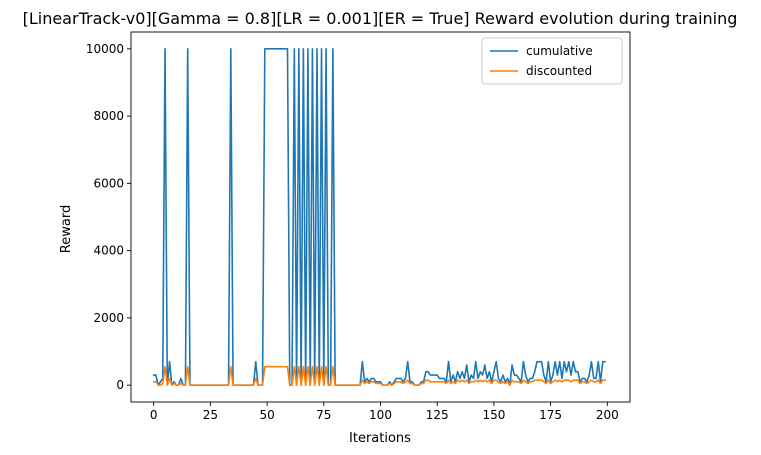 The height and width of the screenshot is (455, 761). Describe the element at coordinates (266, 415) in the screenshot. I see `x-tick-label: 50` at that location.